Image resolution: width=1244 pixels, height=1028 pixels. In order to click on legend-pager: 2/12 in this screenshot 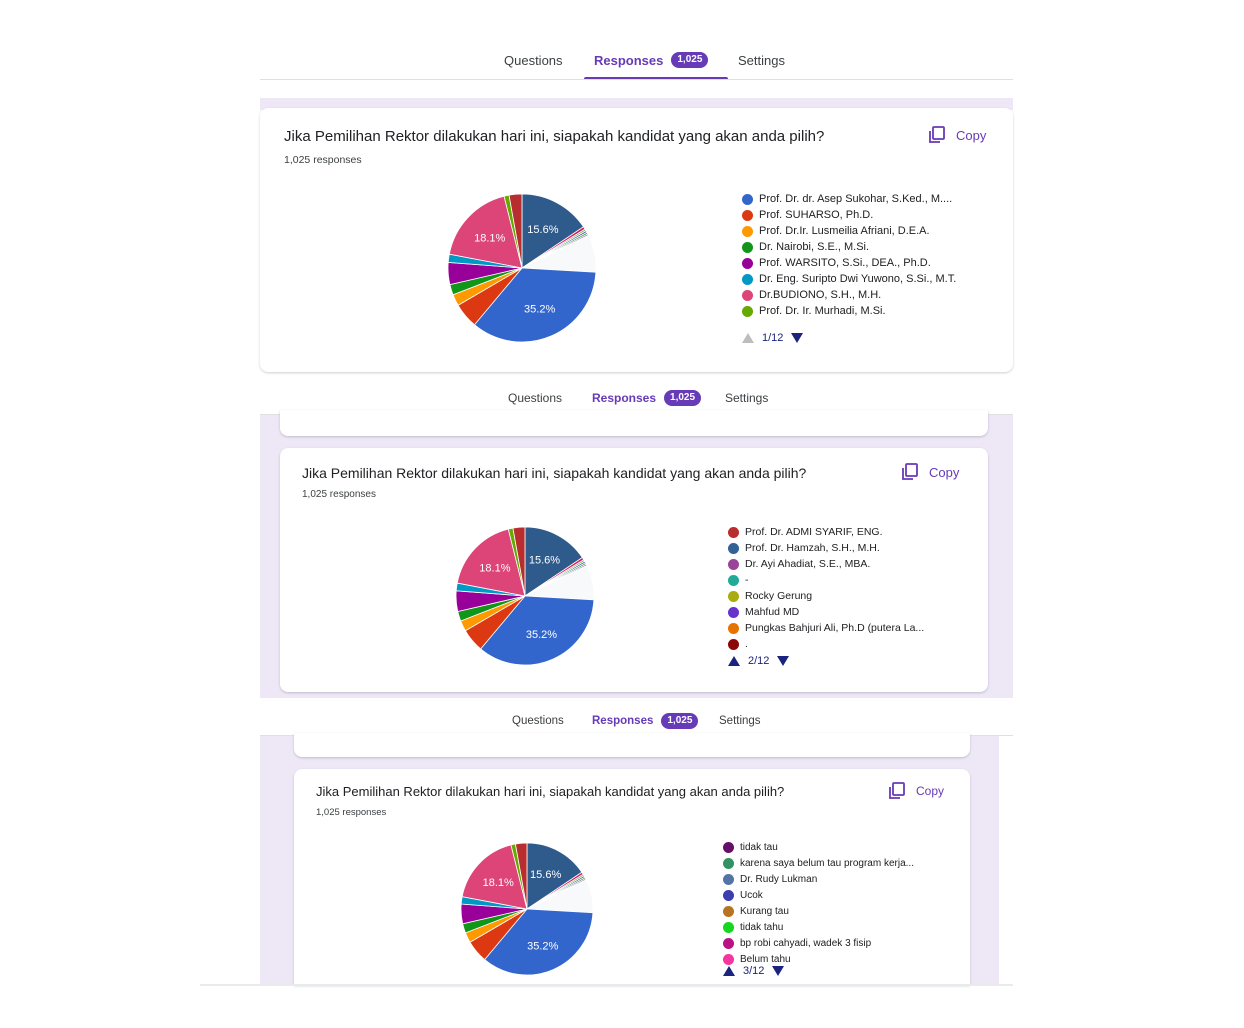, I will do `click(759, 661)`.